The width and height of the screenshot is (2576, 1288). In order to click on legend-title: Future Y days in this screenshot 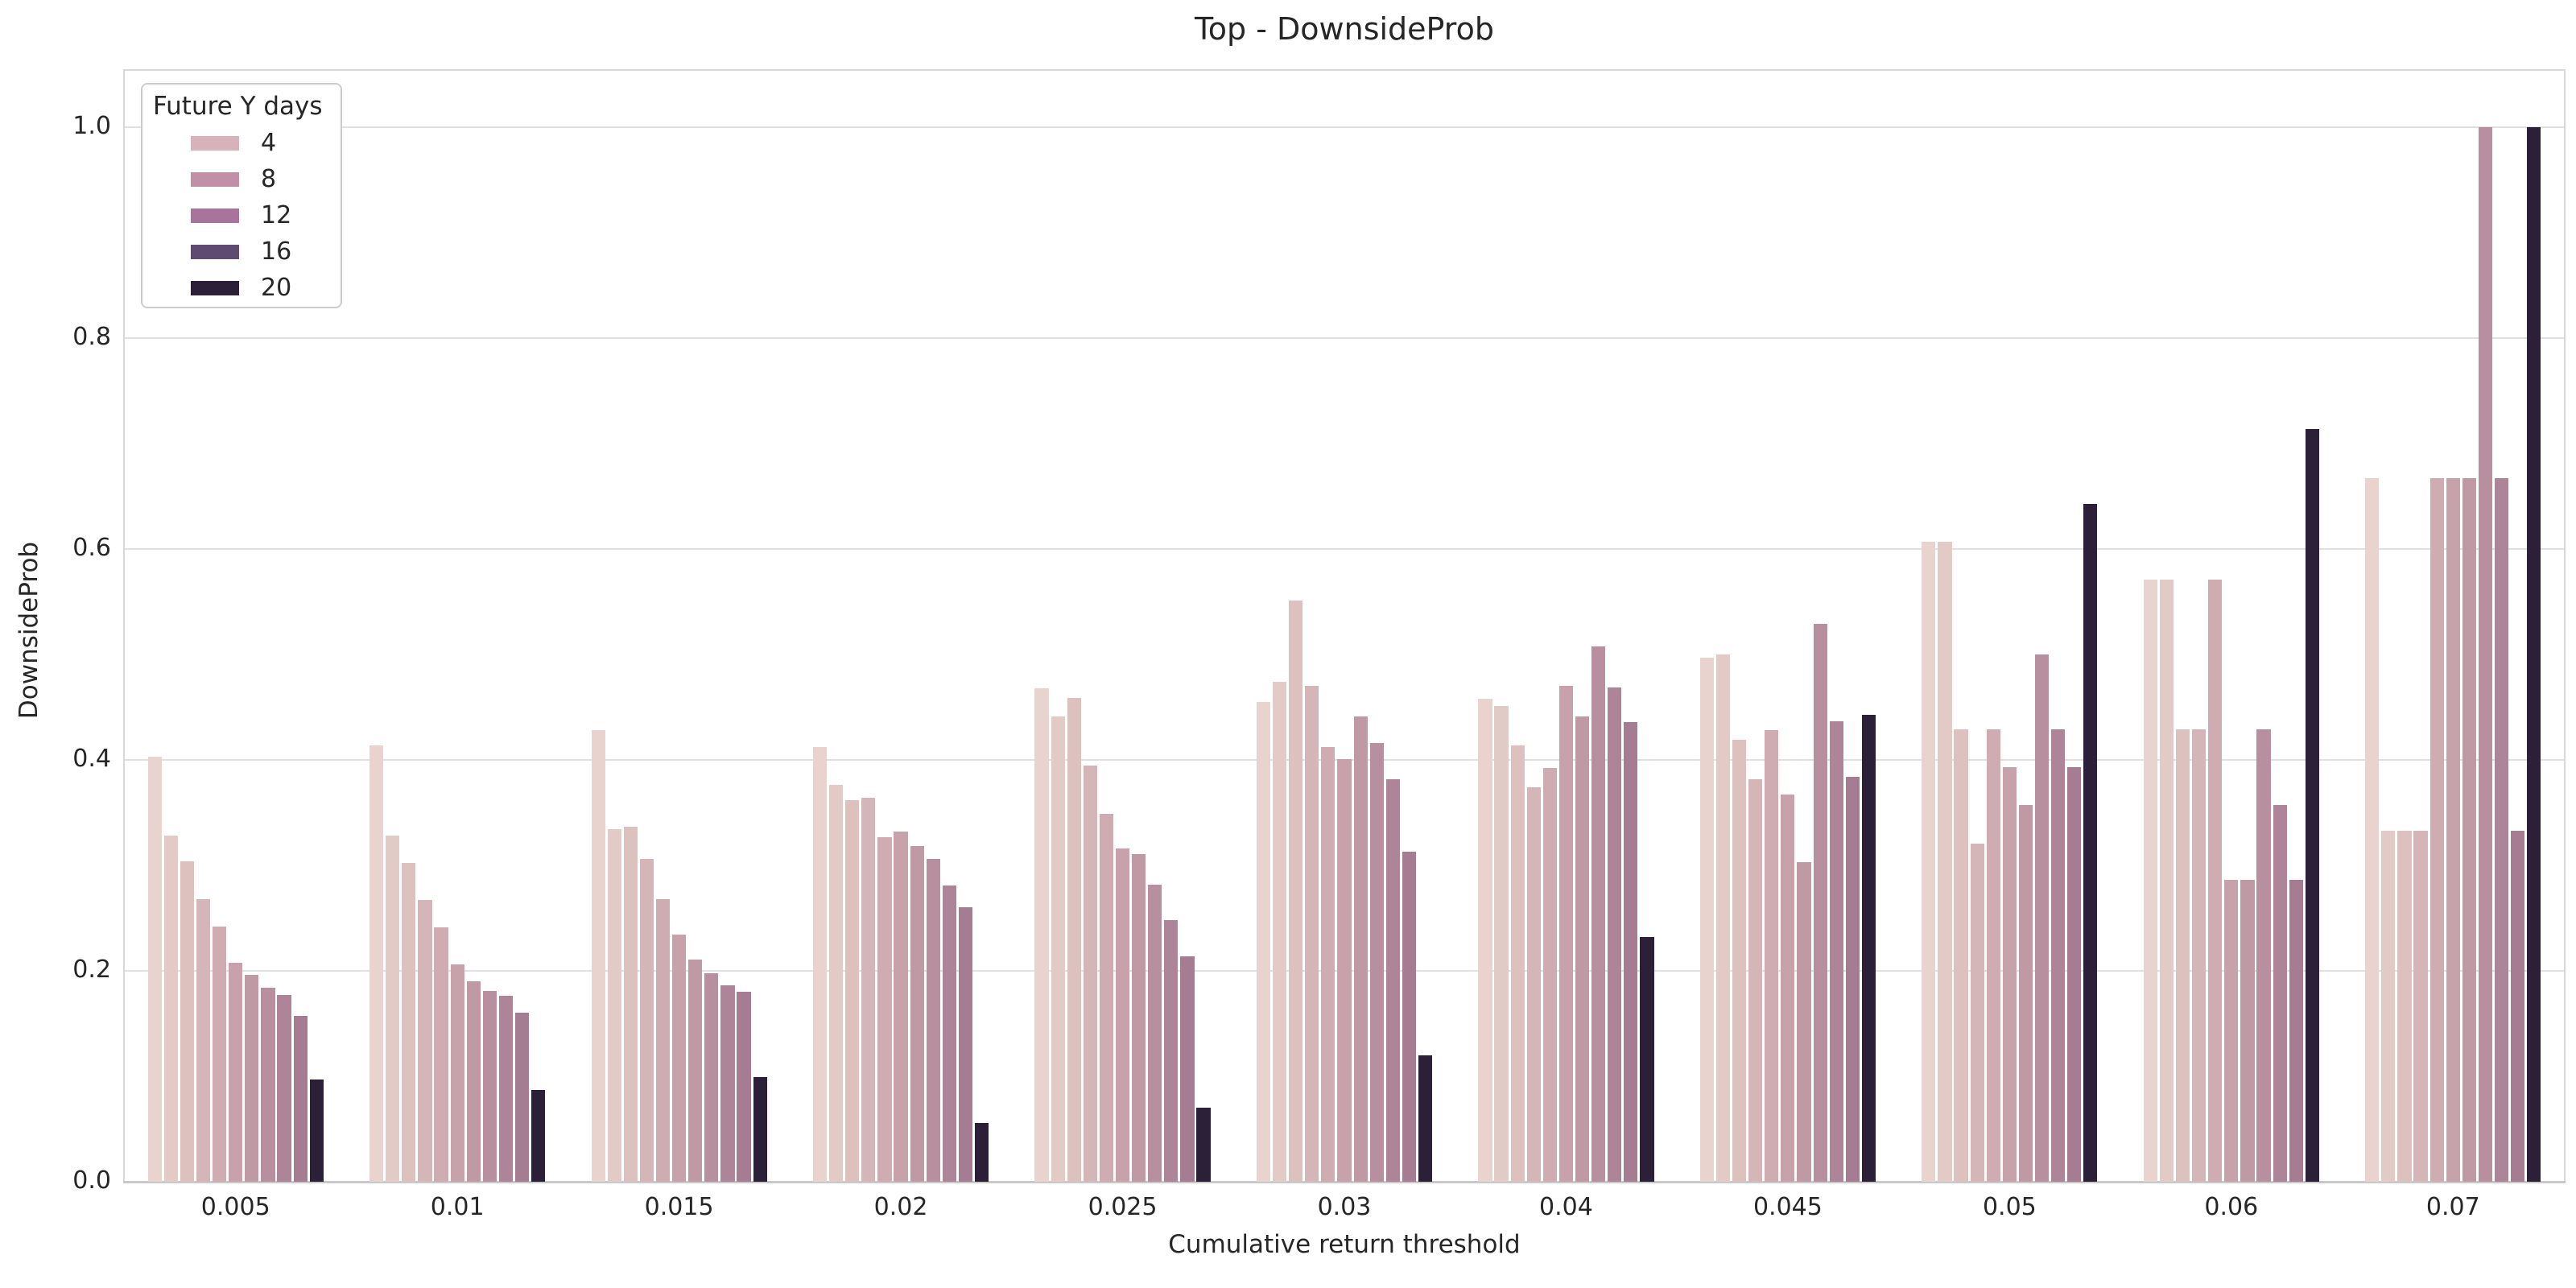, I will do `click(238, 106)`.